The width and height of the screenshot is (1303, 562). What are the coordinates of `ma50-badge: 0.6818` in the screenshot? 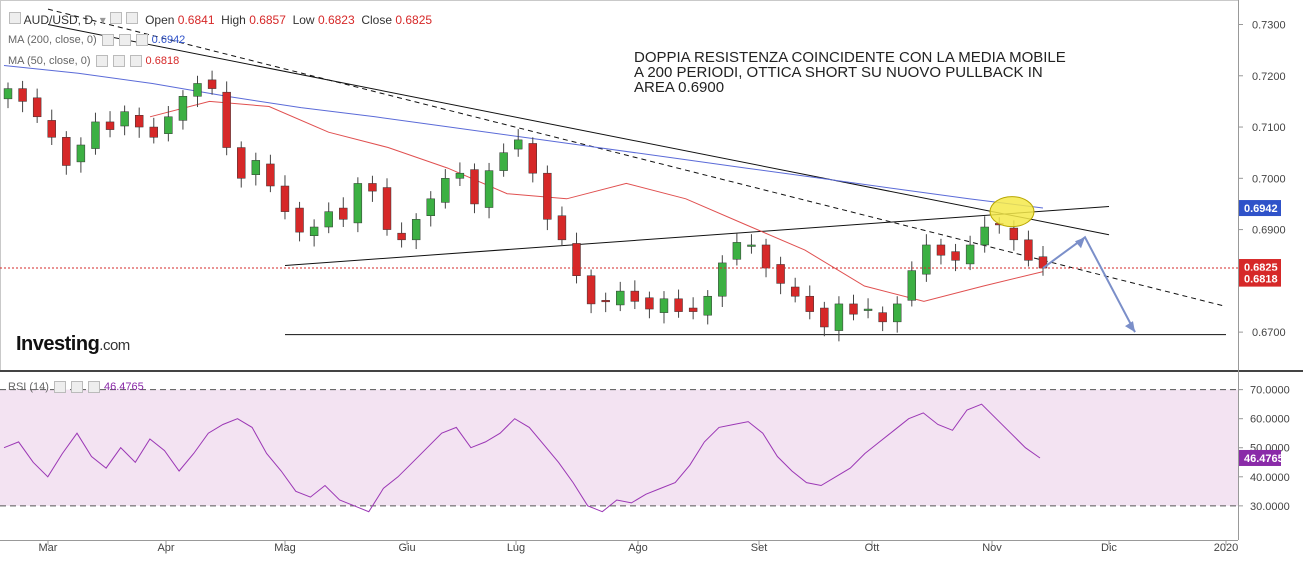 It's located at (1261, 280).